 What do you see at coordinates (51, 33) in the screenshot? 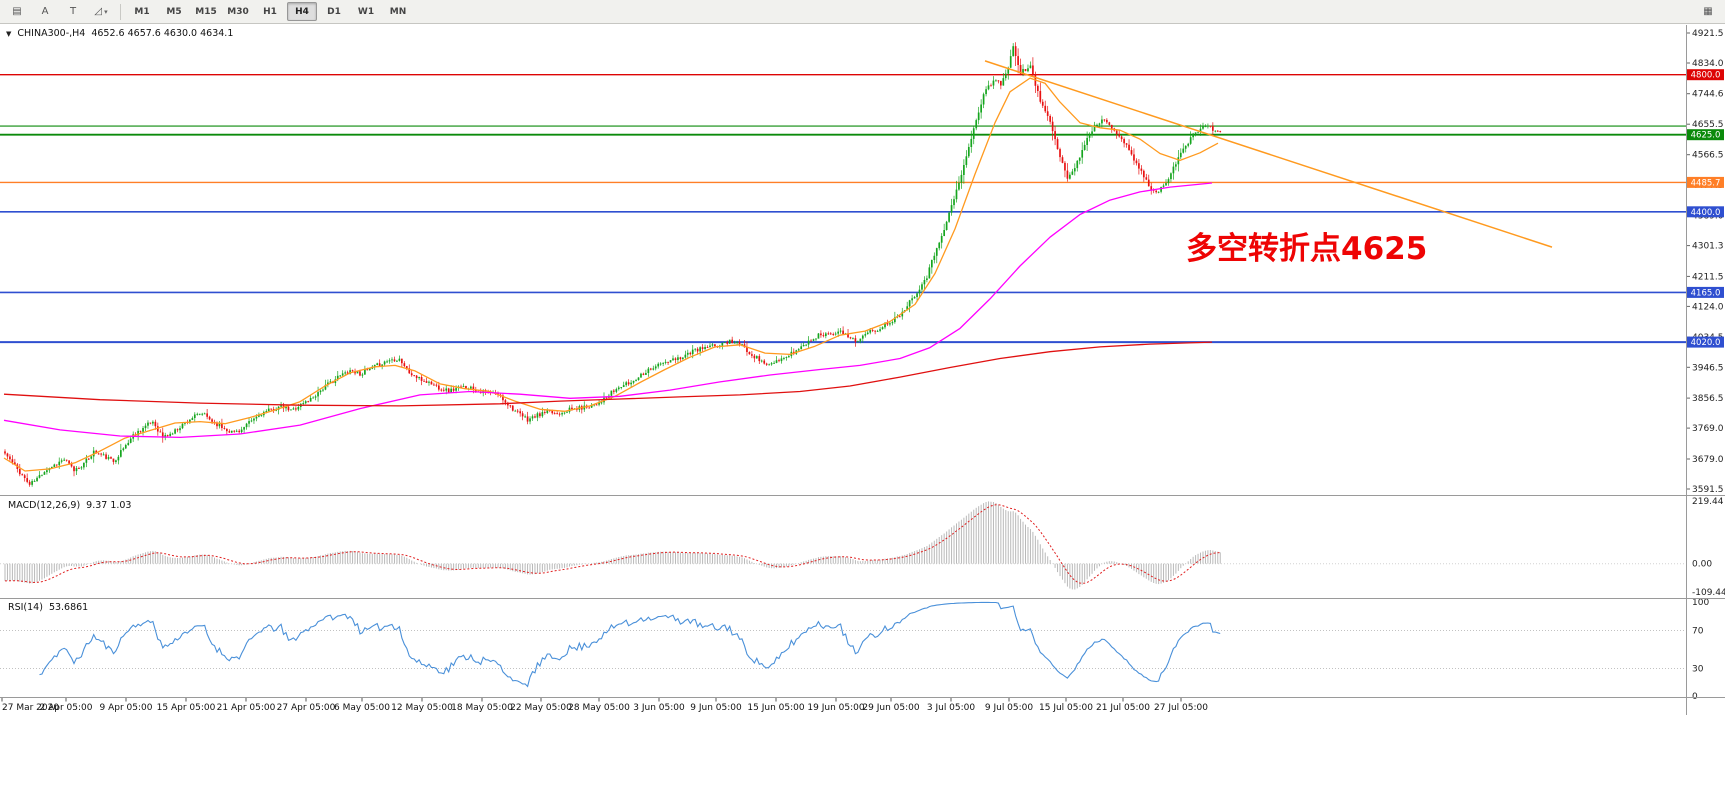
I see `chart-symbol-title: CHINA300-,H4` at bounding box center [51, 33].